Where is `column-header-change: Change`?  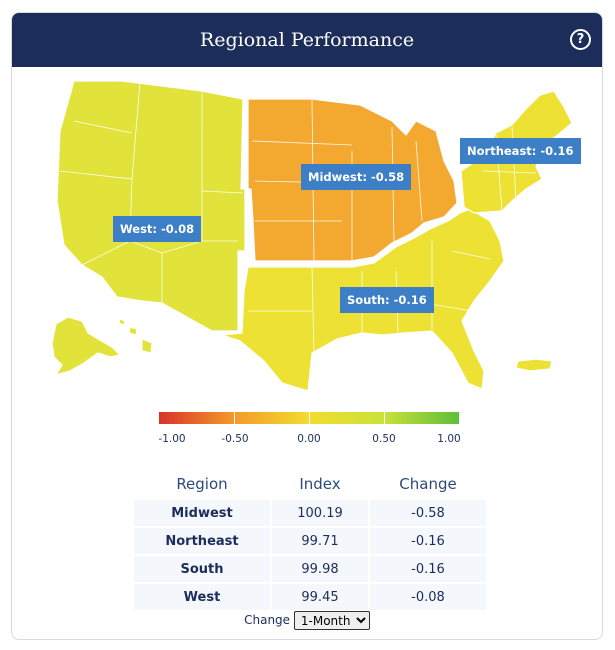
column-header-change: Change is located at coordinates (428, 484).